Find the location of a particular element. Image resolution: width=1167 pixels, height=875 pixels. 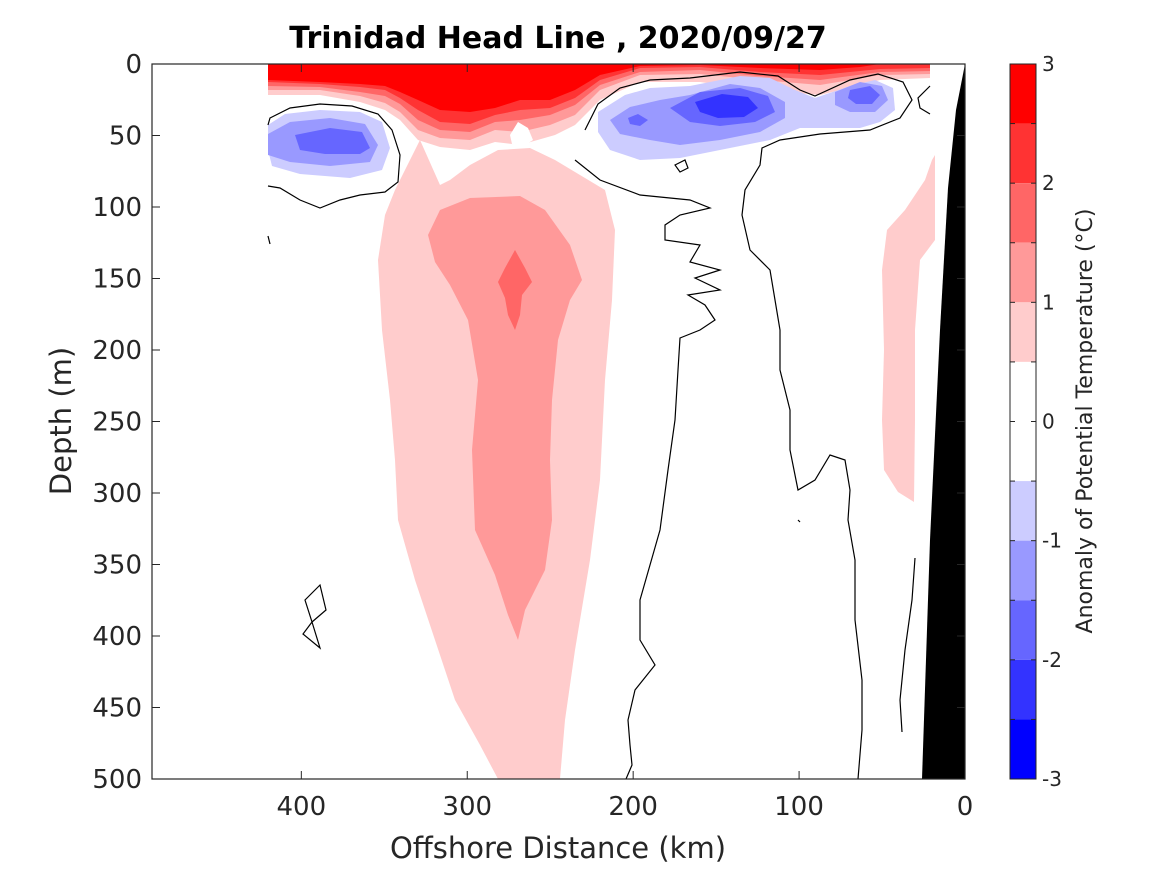

y-axis-title: Depth (m) is located at coordinates (61, 421).